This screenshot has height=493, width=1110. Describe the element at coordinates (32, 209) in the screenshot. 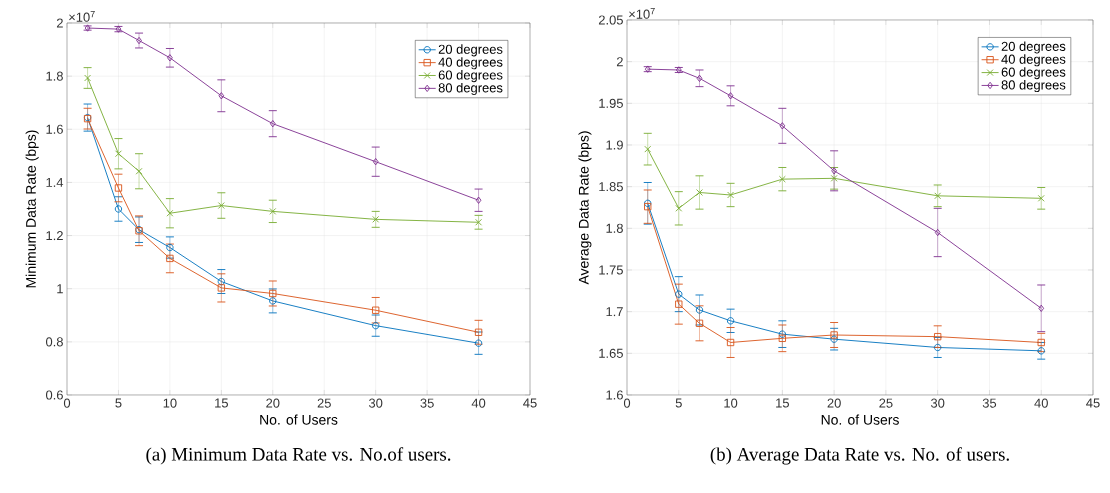

I see `y-axis-title: Minimum Data Rate (bps)` at that location.